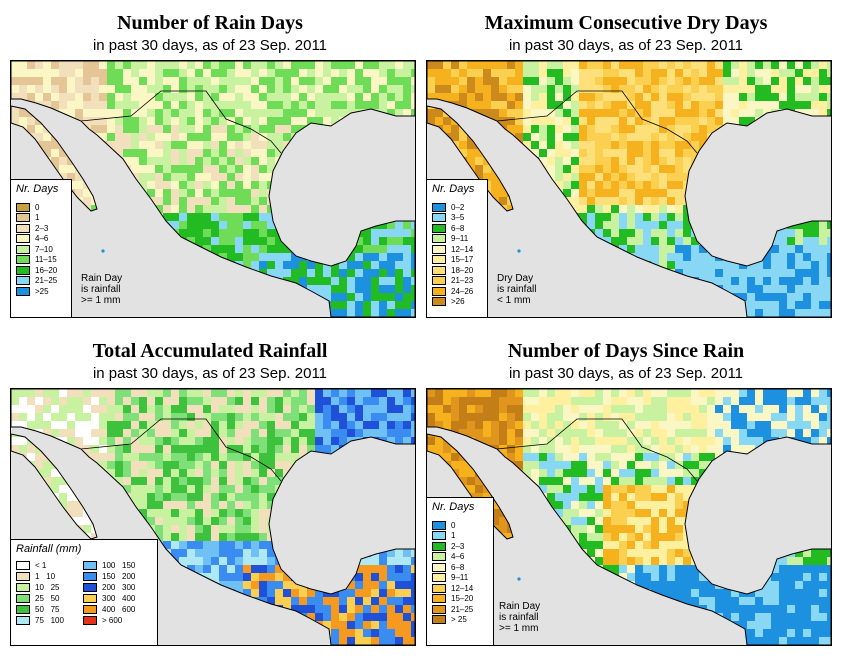 The image size is (846, 658). Describe the element at coordinates (47, 598) in the screenshot. I see `legend-label: 25 50` at that location.